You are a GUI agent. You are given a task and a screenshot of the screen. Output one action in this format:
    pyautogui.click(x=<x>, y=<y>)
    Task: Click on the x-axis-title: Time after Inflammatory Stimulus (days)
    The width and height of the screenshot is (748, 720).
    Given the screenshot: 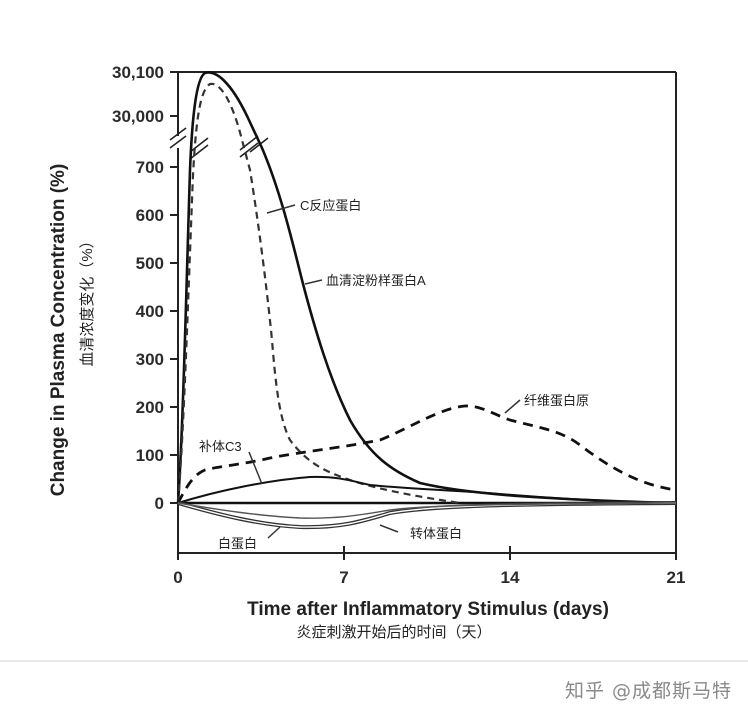 What is the action you would take?
    pyautogui.click(x=428, y=609)
    